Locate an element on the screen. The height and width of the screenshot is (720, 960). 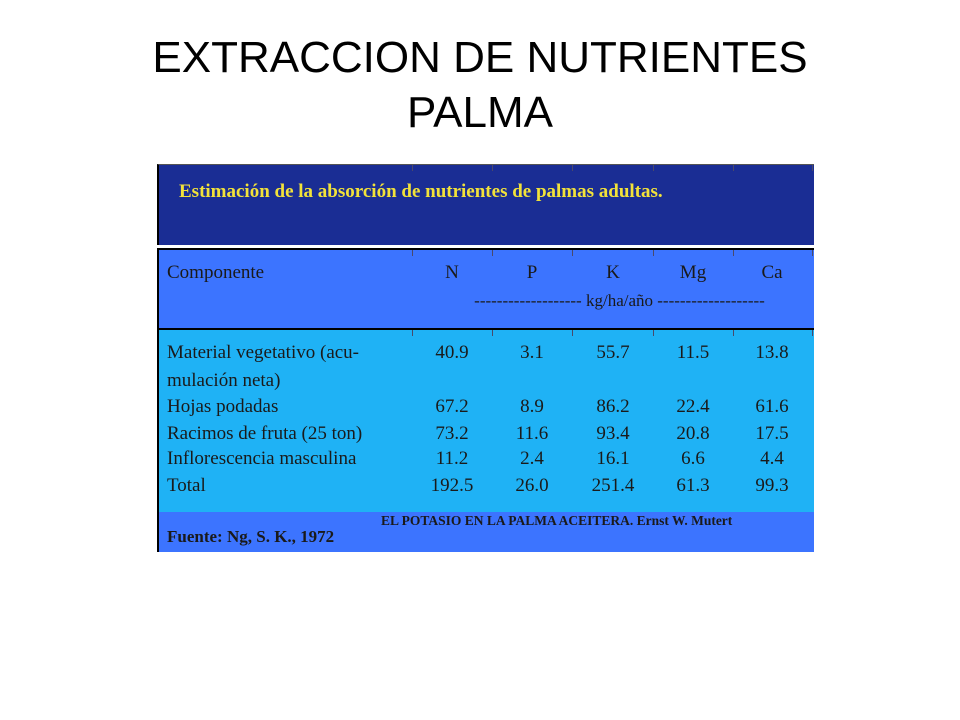
cell-n: 67.2 is located at coordinates (452, 406).